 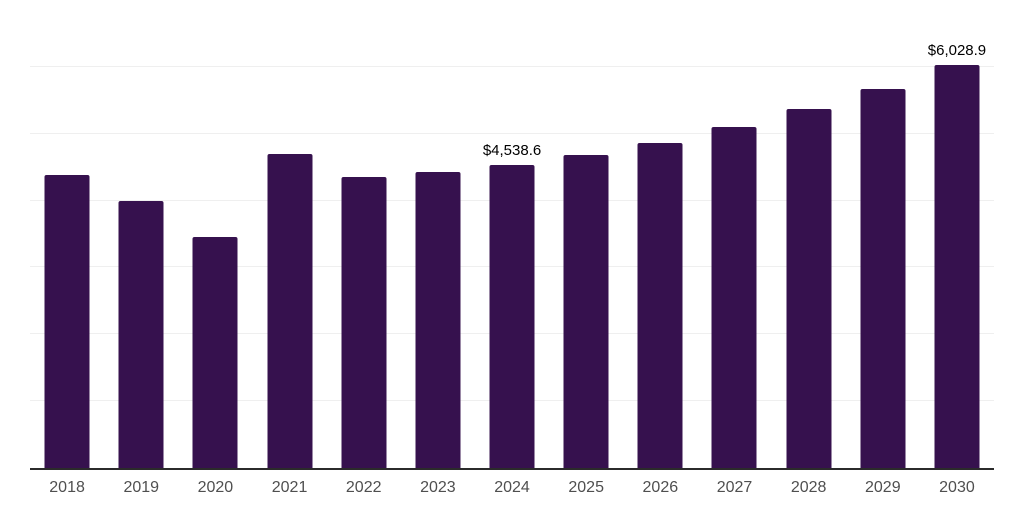 I want to click on x-tick-label-2028: 2028, so click(x=808, y=487).